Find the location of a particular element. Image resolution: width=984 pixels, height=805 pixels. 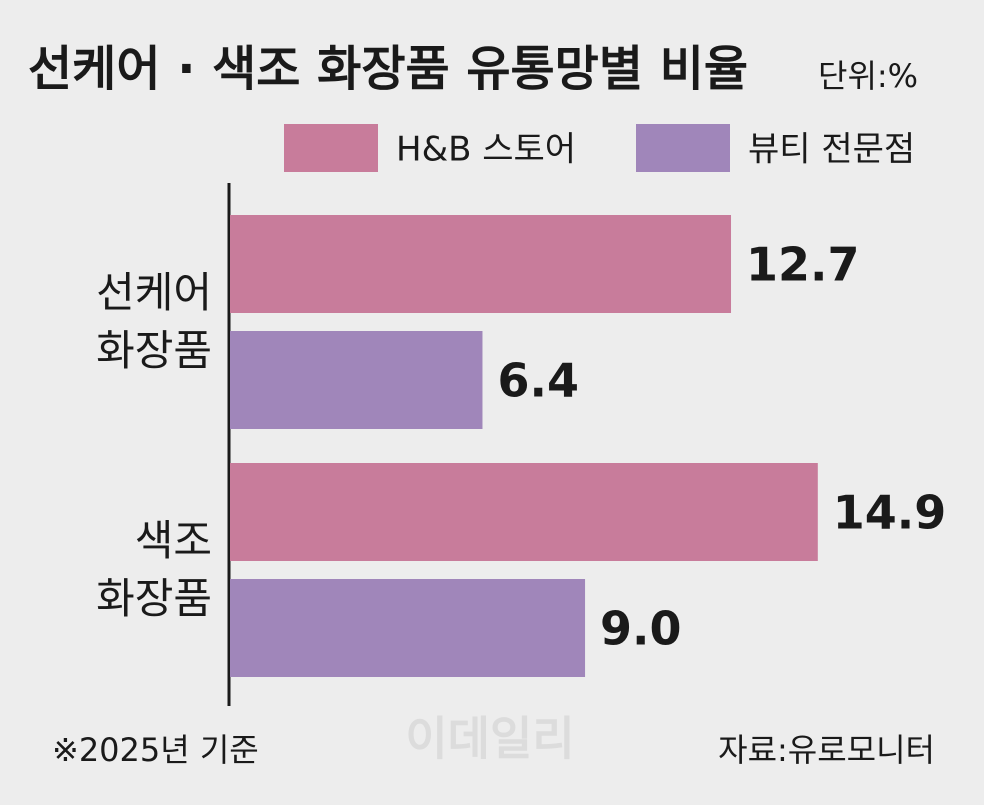

value-label: 14.9 is located at coordinates (890, 513).